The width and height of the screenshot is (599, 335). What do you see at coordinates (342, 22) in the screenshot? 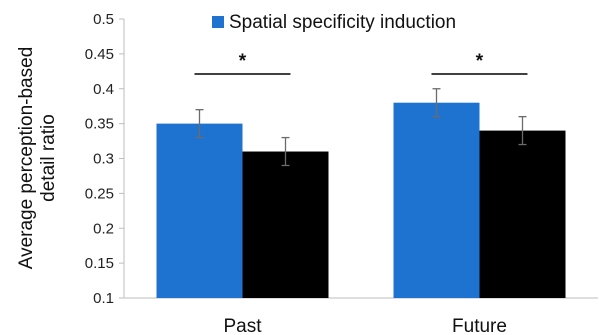
I see `legend-label: Spatial specificity induction` at bounding box center [342, 22].